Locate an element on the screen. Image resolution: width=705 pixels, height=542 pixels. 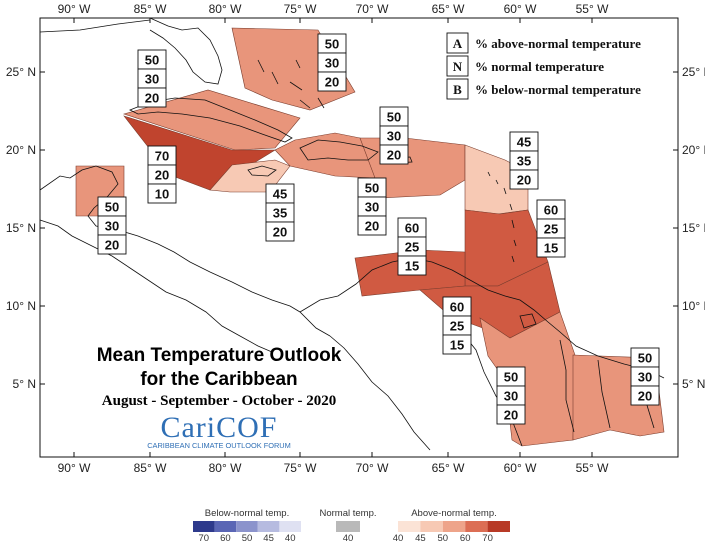
key-description: % above-normal temperature is located at coordinates (558, 43).